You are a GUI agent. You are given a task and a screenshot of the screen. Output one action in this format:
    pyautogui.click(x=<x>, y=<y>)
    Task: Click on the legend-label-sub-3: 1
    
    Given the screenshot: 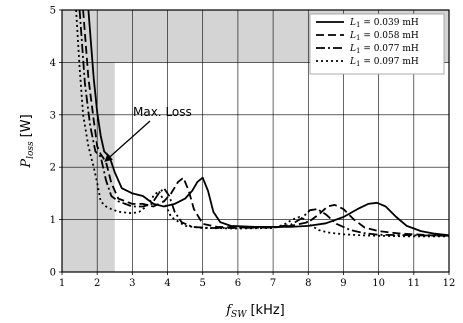 What is the action you would take?
    pyautogui.click(x=358, y=64)
    